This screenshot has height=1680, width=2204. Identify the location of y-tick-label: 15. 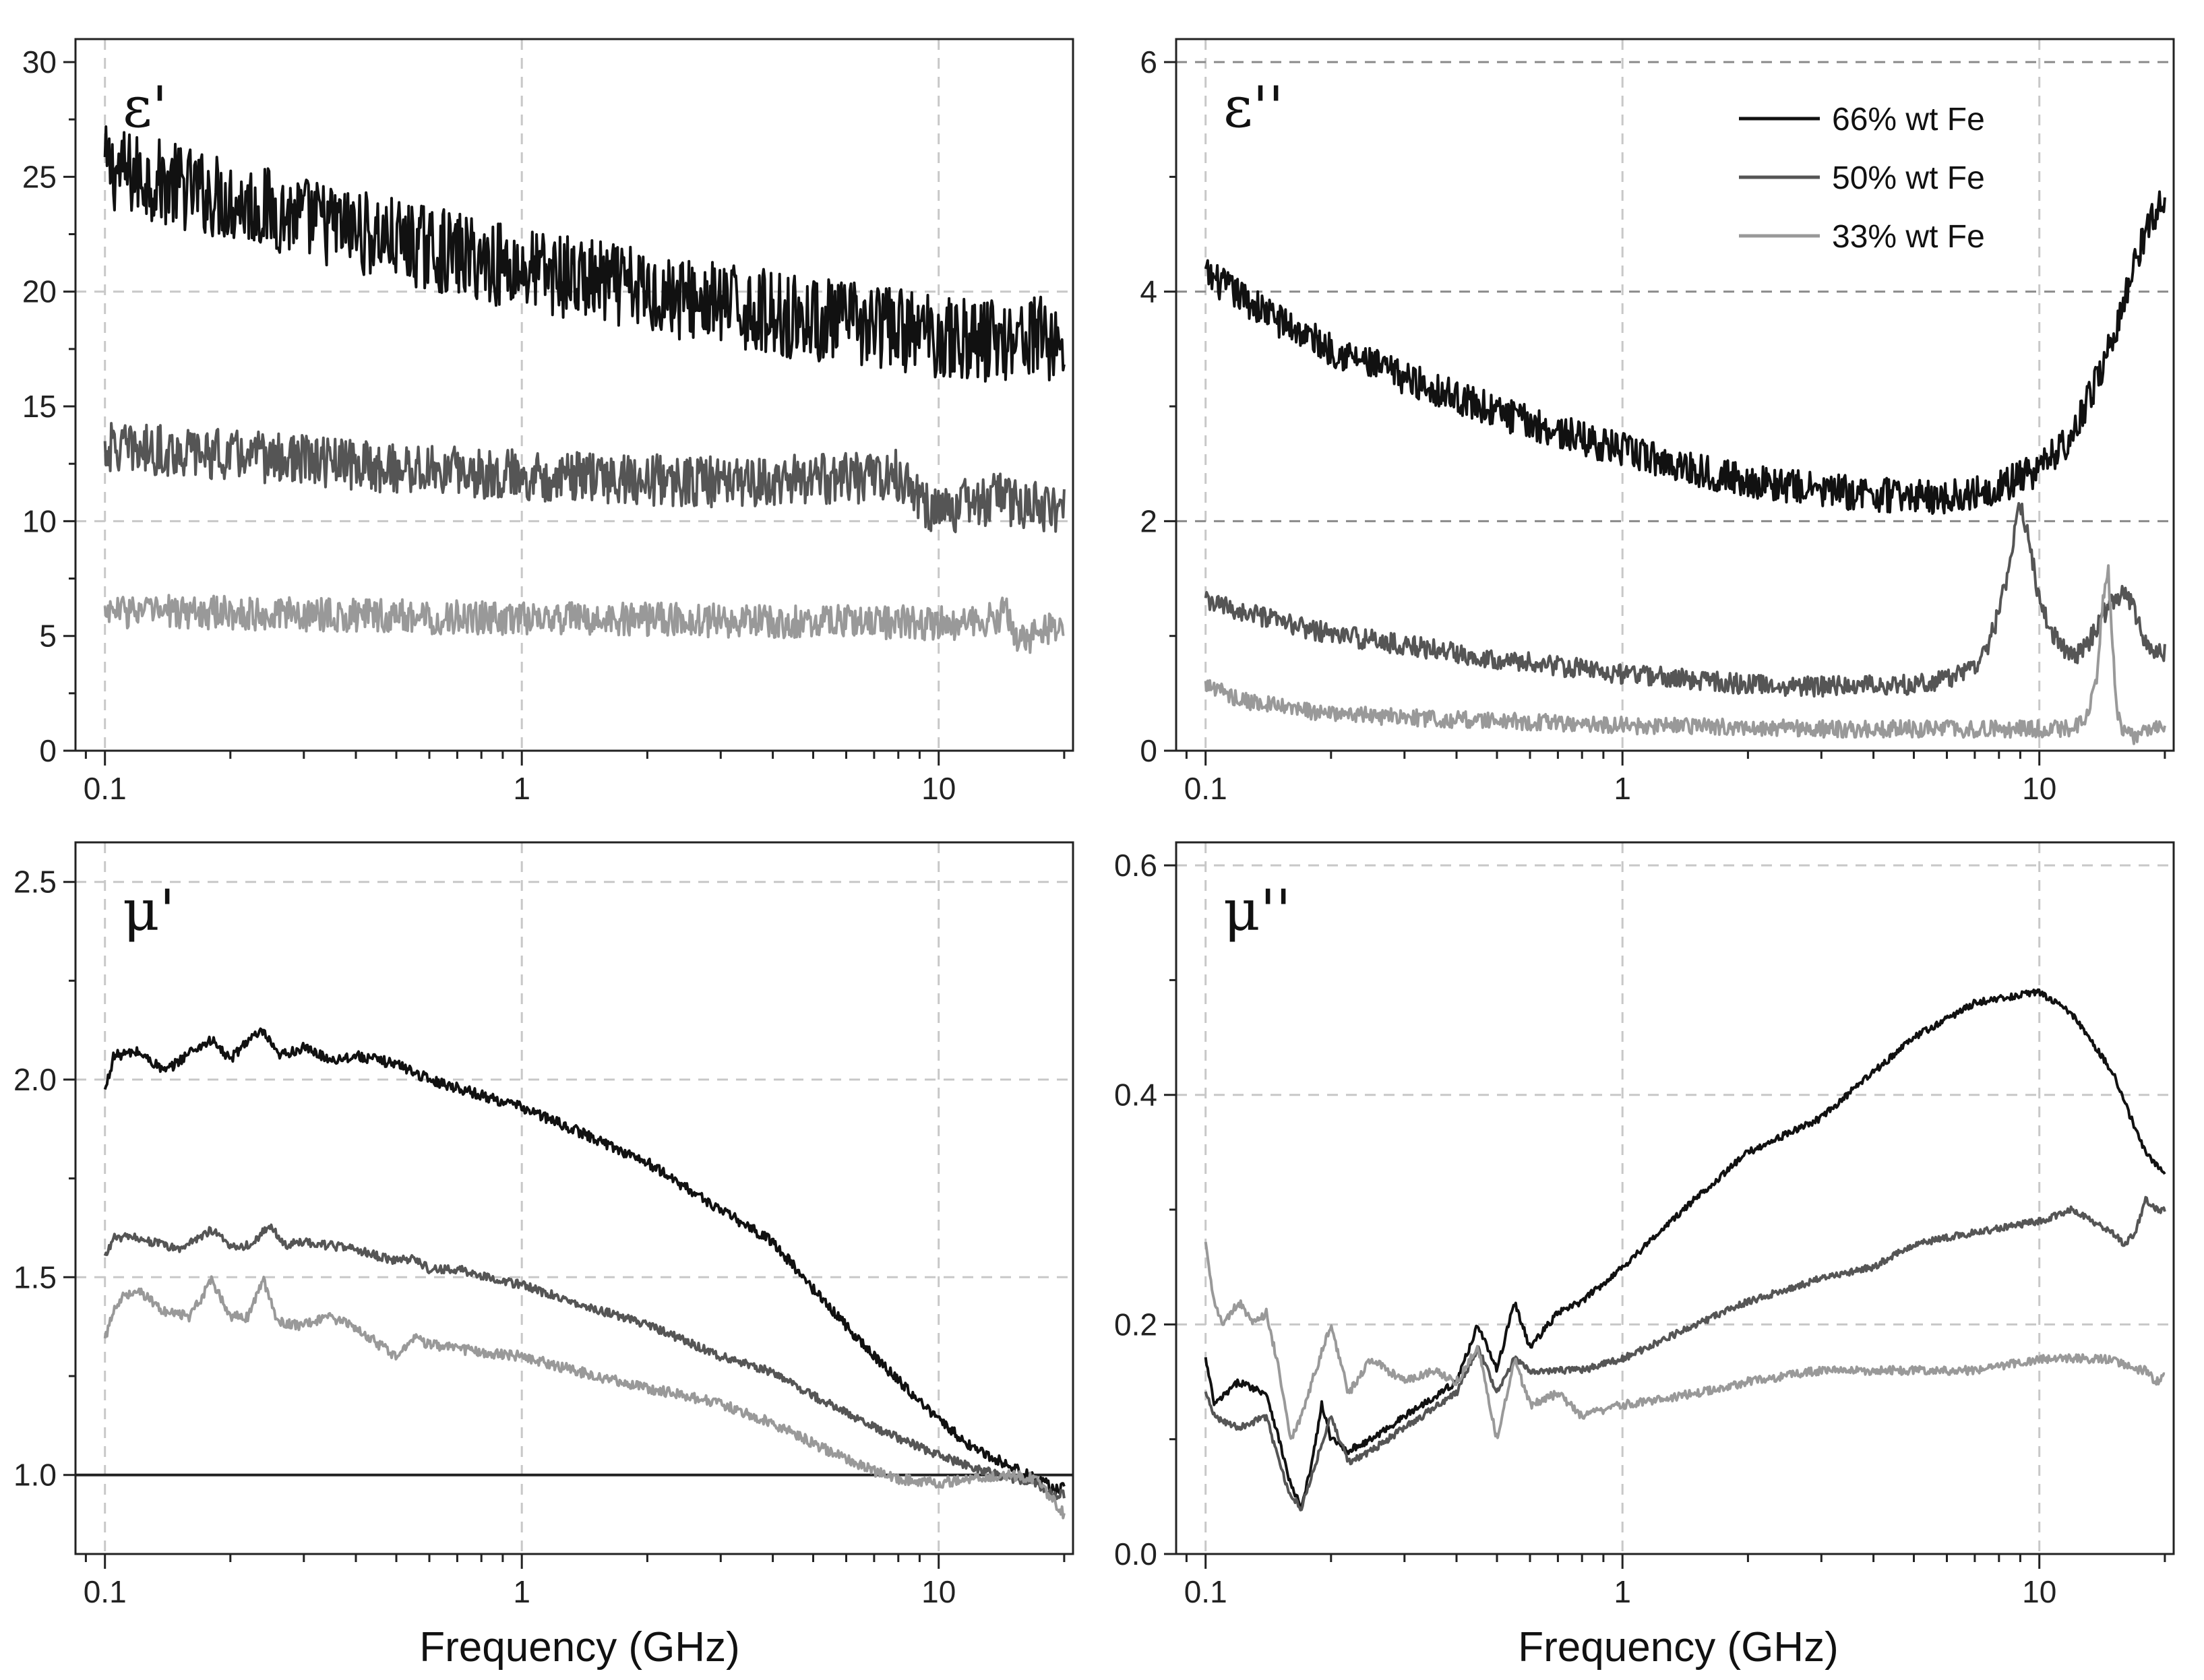
(39, 406).